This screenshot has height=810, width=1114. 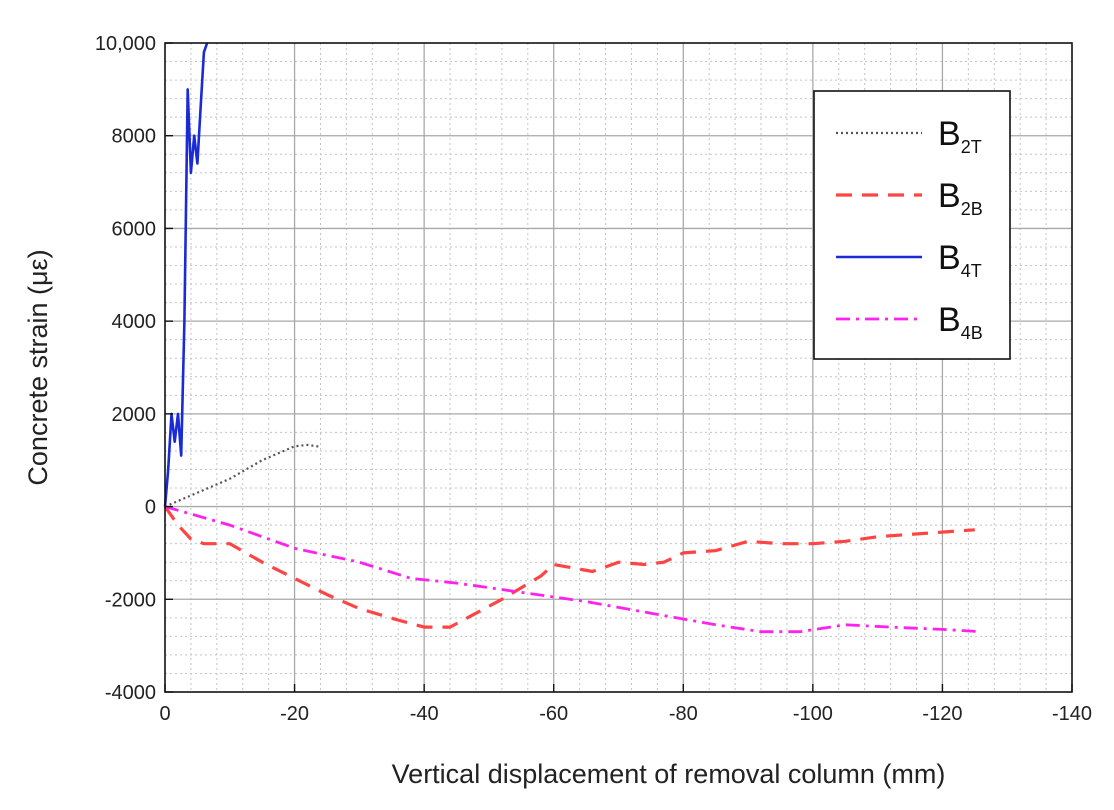 I want to click on legend-label-subscript: 4T, so click(x=971, y=271).